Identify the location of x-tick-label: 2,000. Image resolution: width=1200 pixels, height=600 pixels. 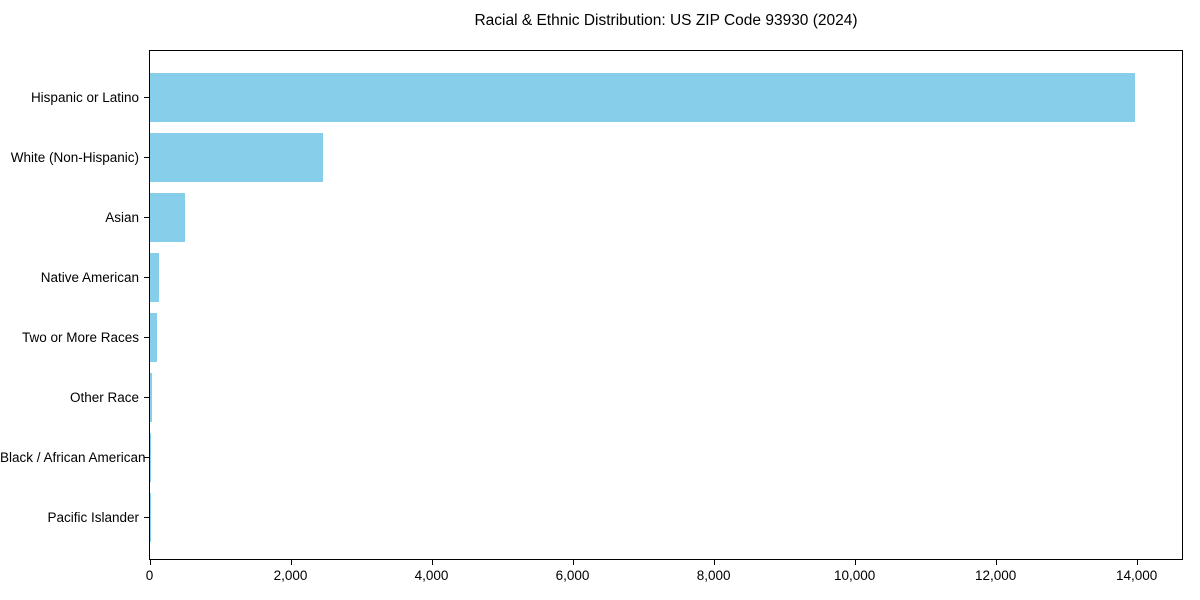
(290, 575).